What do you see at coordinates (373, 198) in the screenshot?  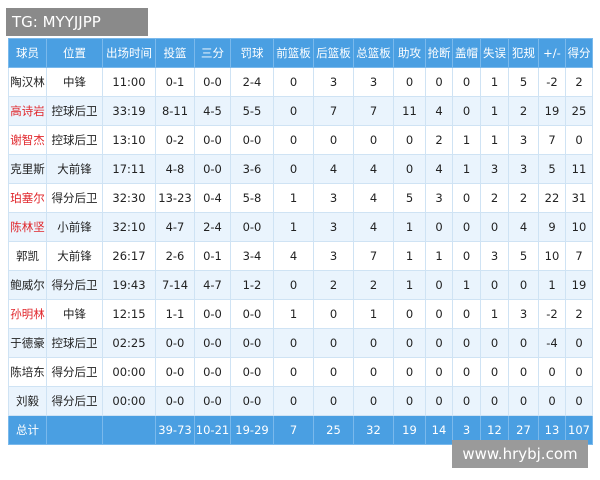 I see `stat-cell: 4` at bounding box center [373, 198].